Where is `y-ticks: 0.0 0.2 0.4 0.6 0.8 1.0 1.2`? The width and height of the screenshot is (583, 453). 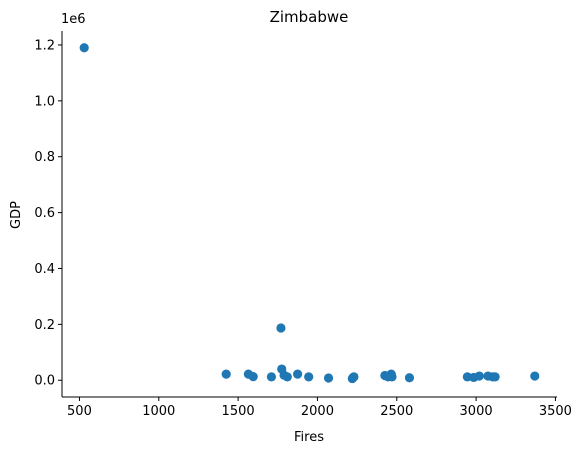
y-ticks: 0.0 0.2 0.4 0.6 0.8 1.0 1.2 is located at coordinates (48, 213).